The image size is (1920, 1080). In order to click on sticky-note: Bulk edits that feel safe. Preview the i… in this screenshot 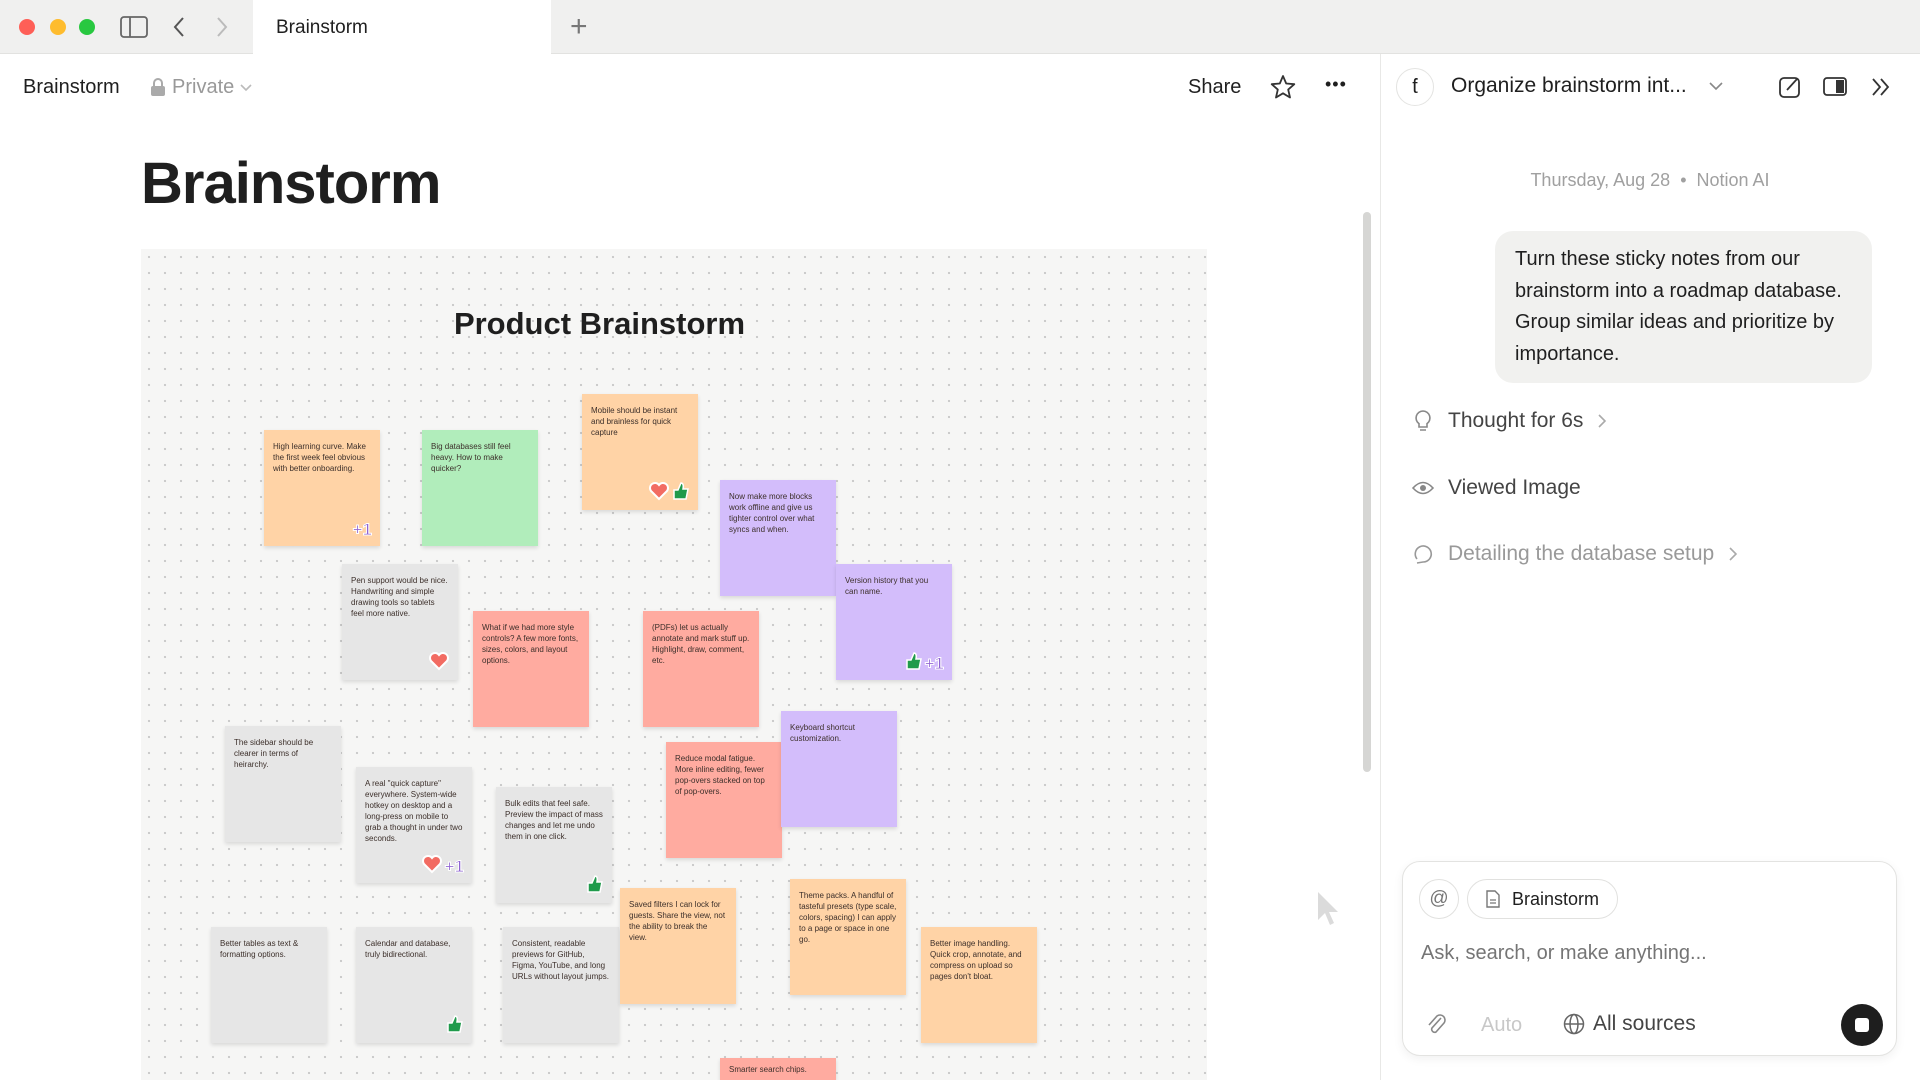, I will do `click(554, 845)`.